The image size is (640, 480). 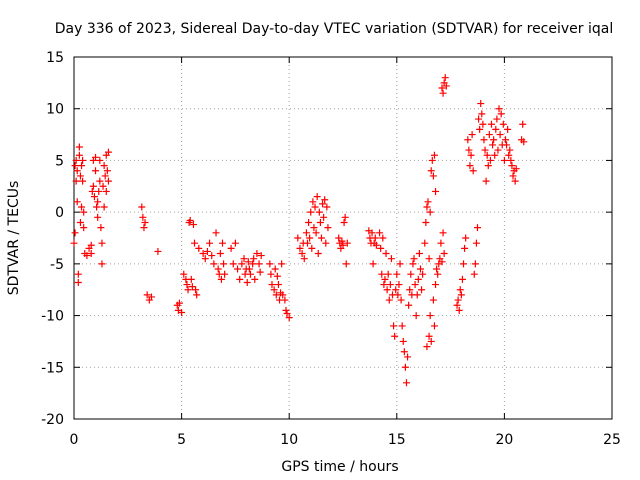 What do you see at coordinates (55, 110) in the screenshot?
I see `y-tick-label: 10` at bounding box center [55, 110].